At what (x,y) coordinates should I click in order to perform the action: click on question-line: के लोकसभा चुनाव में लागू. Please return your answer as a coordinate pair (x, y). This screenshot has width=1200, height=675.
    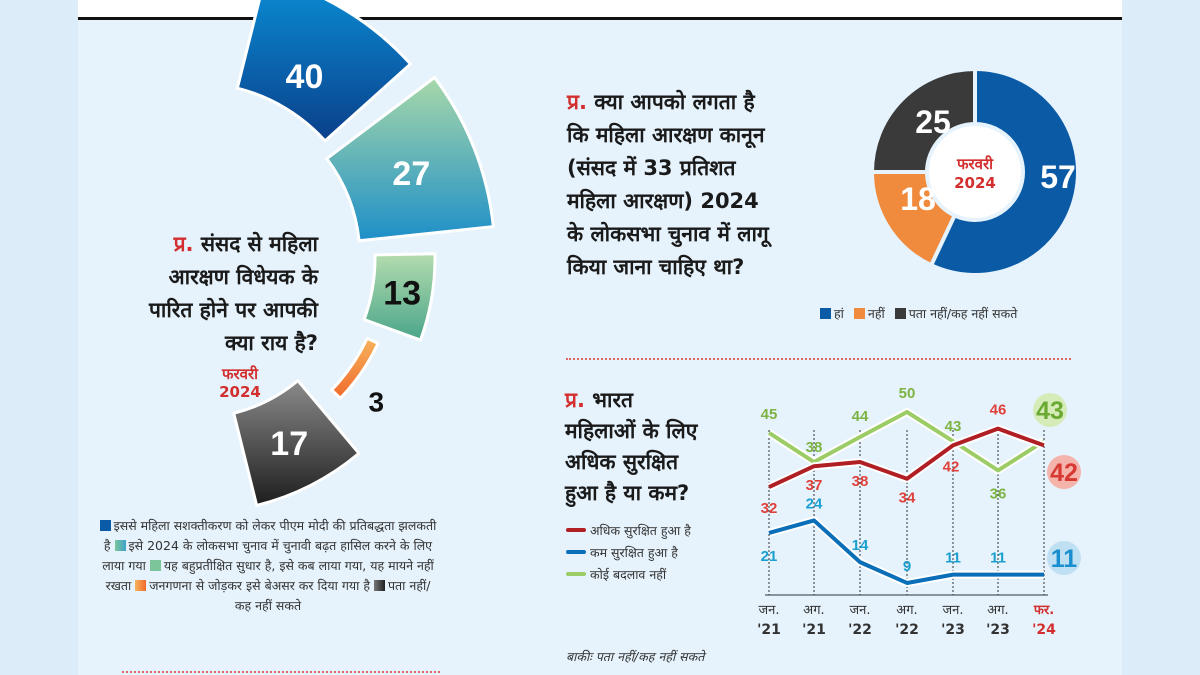
    Looking at the image, I should click on (668, 234).